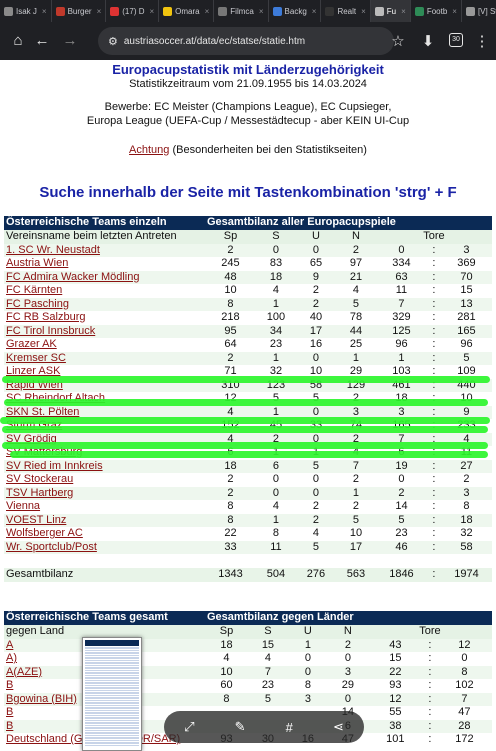 This screenshot has width=496, height=751. What do you see at coordinates (230, 264) in the screenshot?
I see `stat-cell: 245` at bounding box center [230, 264].